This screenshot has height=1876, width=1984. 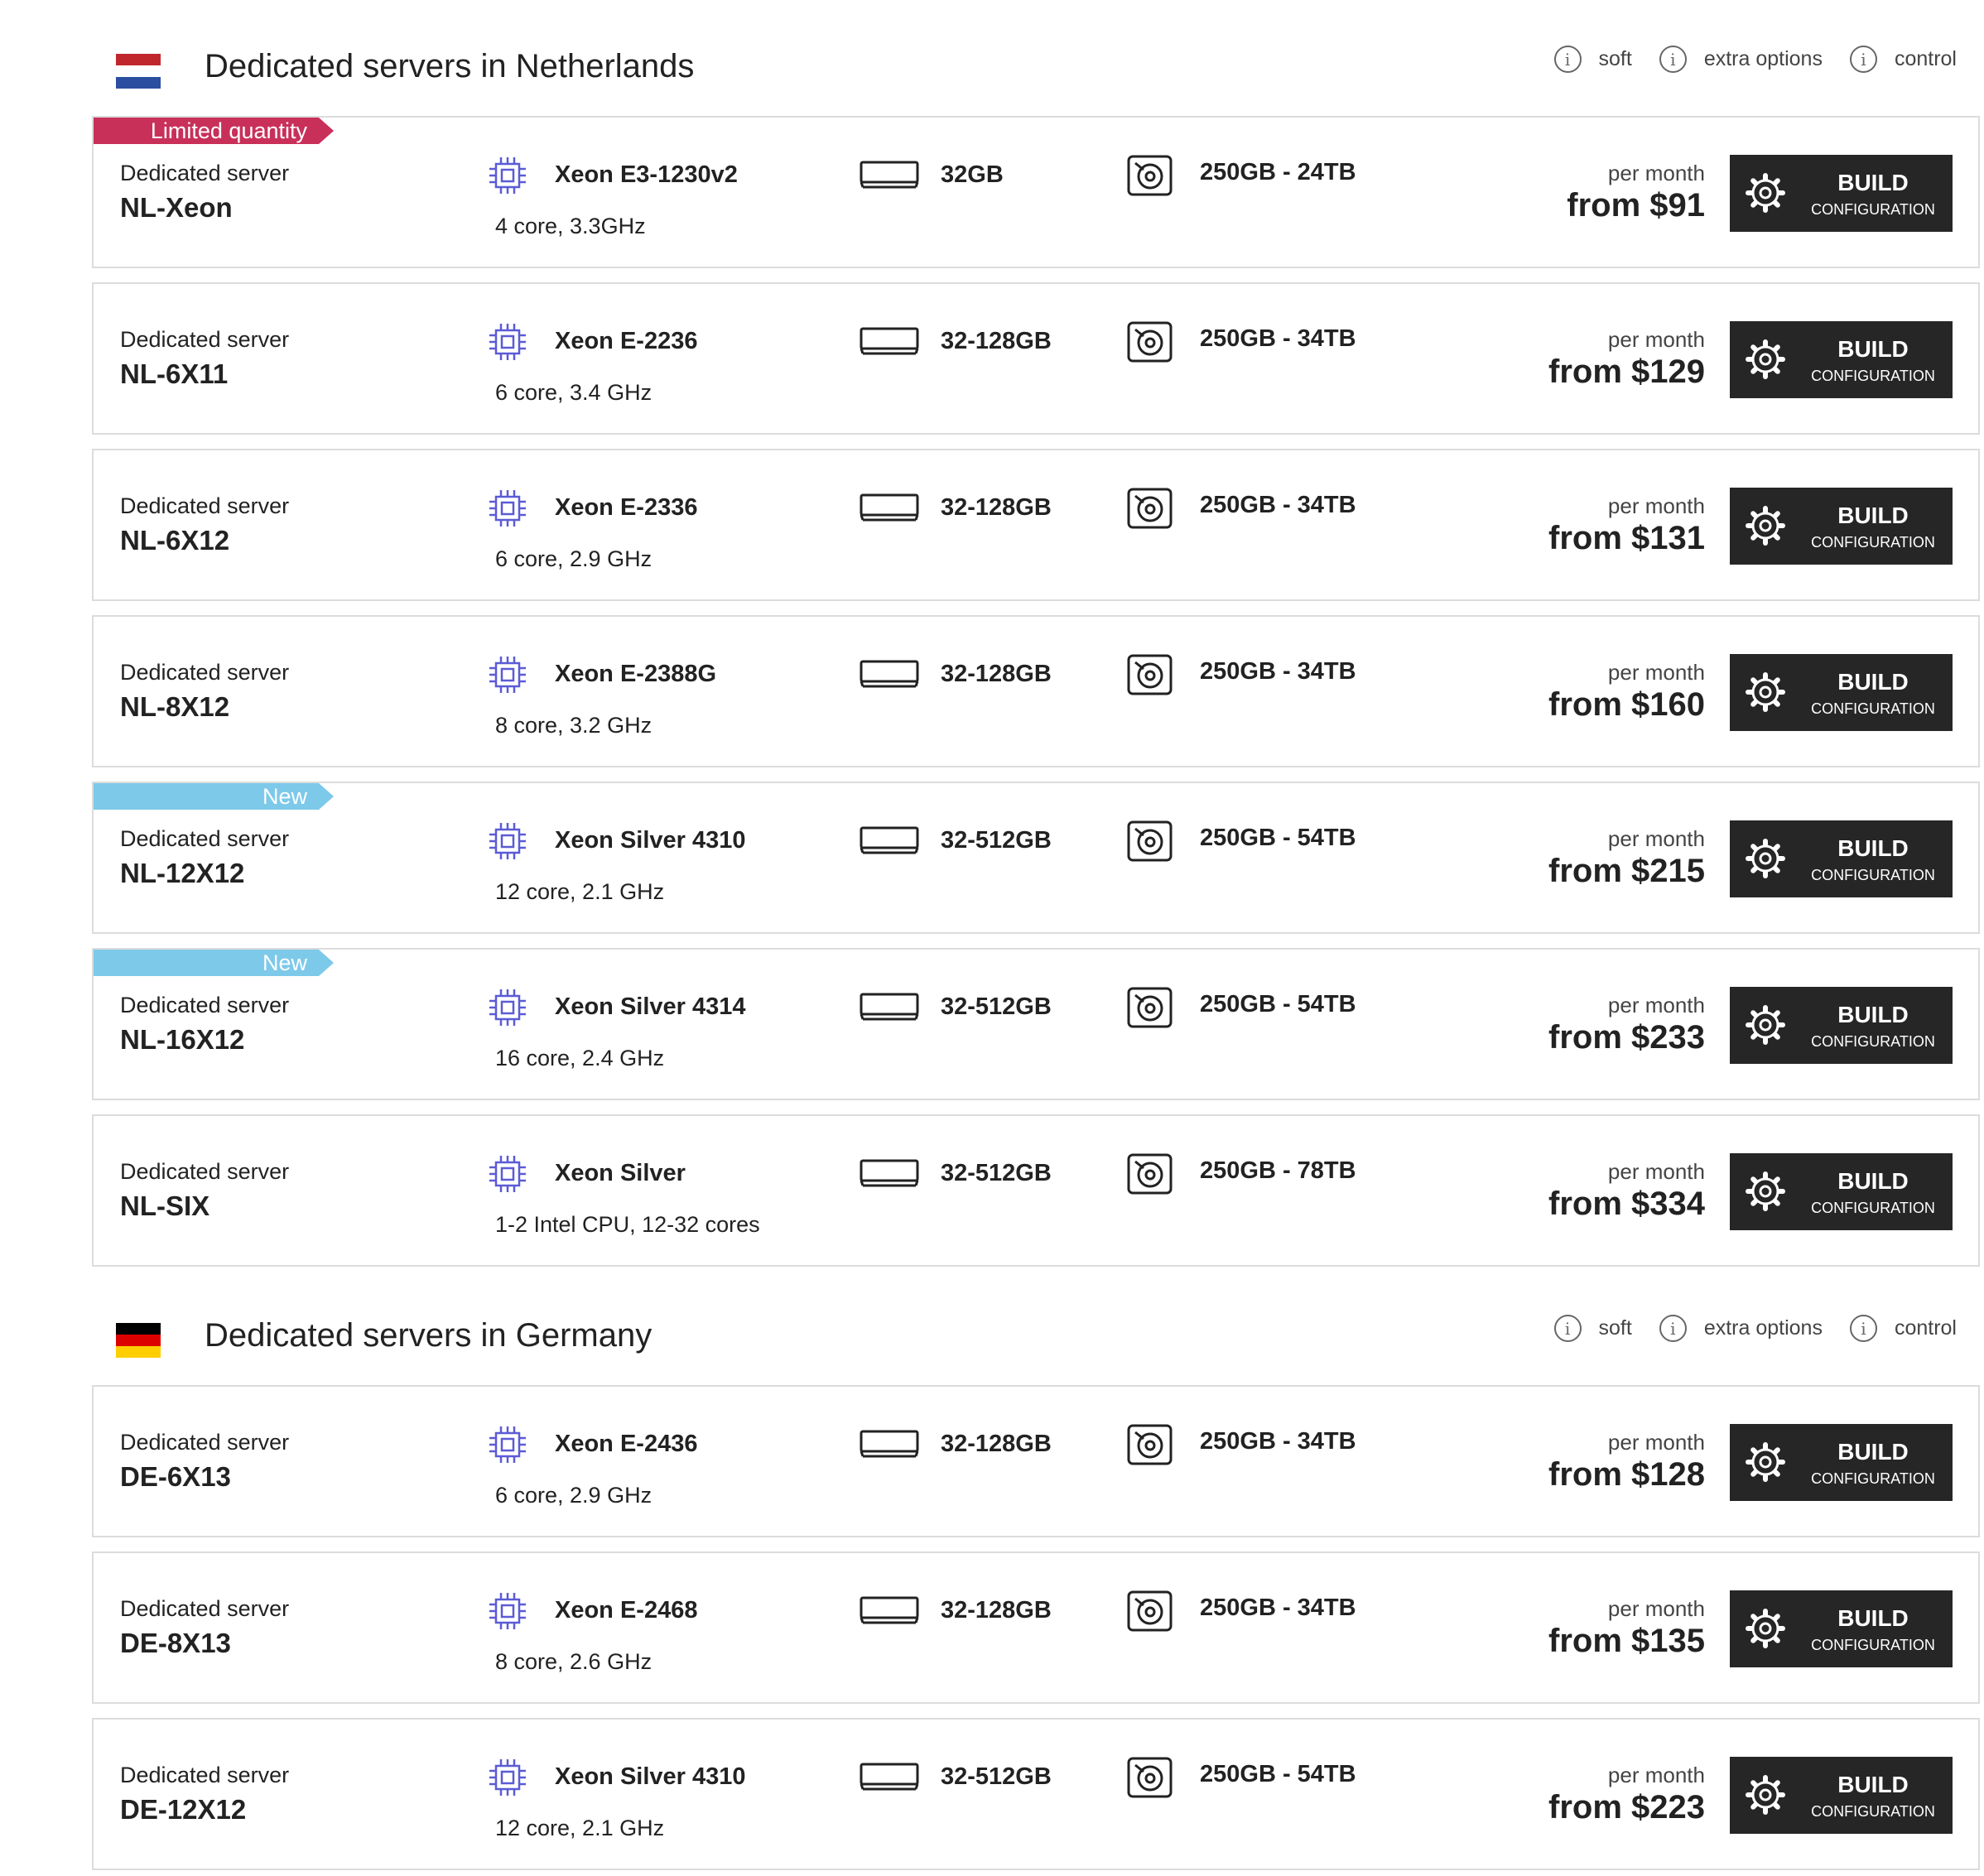 What do you see at coordinates (646, 174) in the screenshot?
I see `cpu-model: Xeon E3-1230v2` at bounding box center [646, 174].